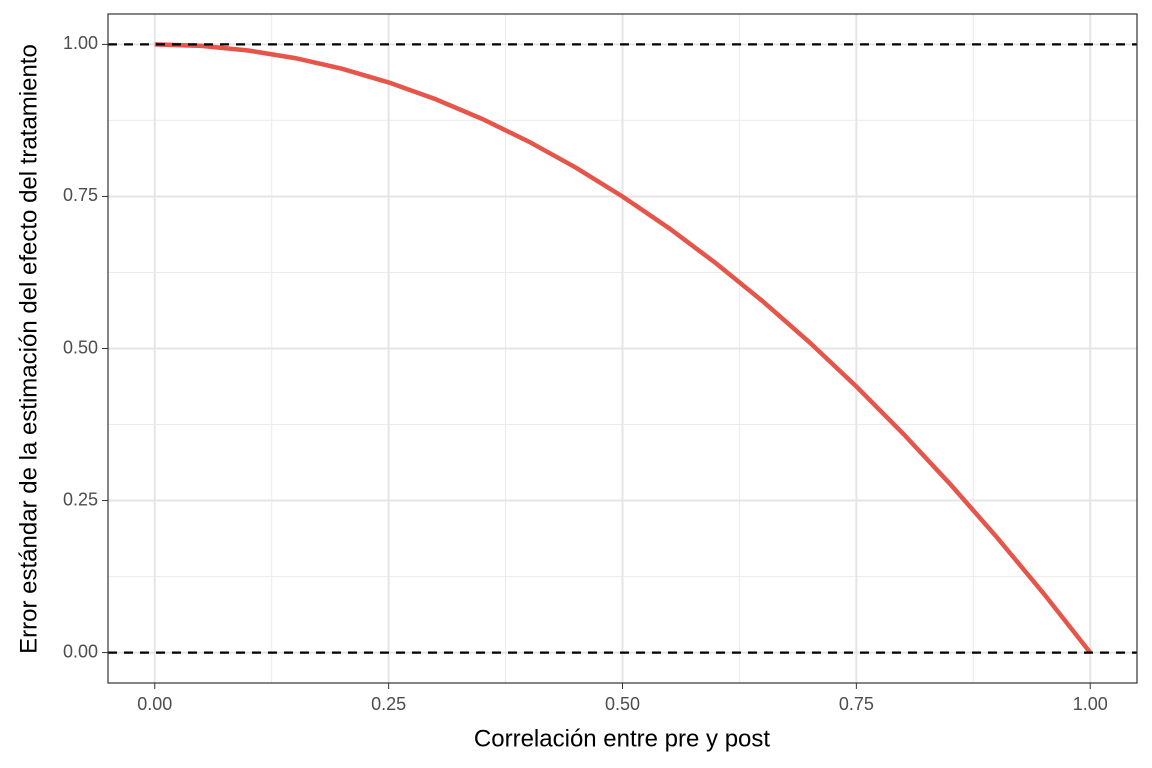 Image resolution: width=1152 pixels, height=768 pixels. I want to click on x-tick-label: 0.00, so click(154, 704).